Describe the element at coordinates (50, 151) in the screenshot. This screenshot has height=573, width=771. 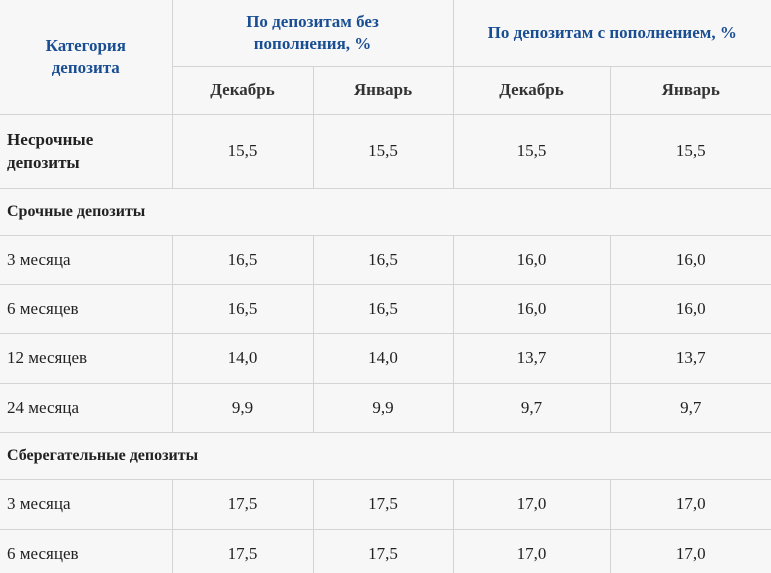
I see `row-label-text: Несрочные депозиты` at that location.